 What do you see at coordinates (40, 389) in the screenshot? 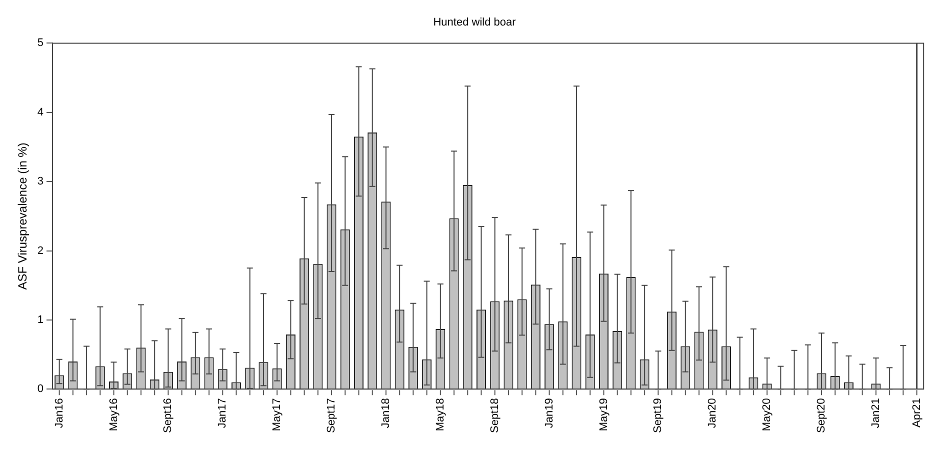
I see `y-tick-label: 0` at bounding box center [40, 389].